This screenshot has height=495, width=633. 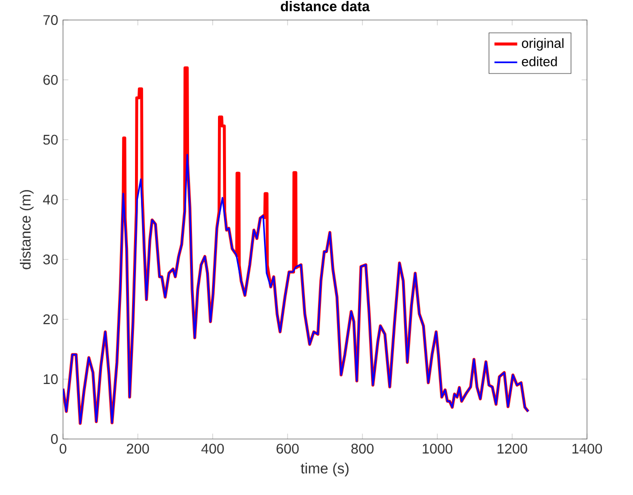 I want to click on x-tick-label: 0, so click(x=63, y=449).